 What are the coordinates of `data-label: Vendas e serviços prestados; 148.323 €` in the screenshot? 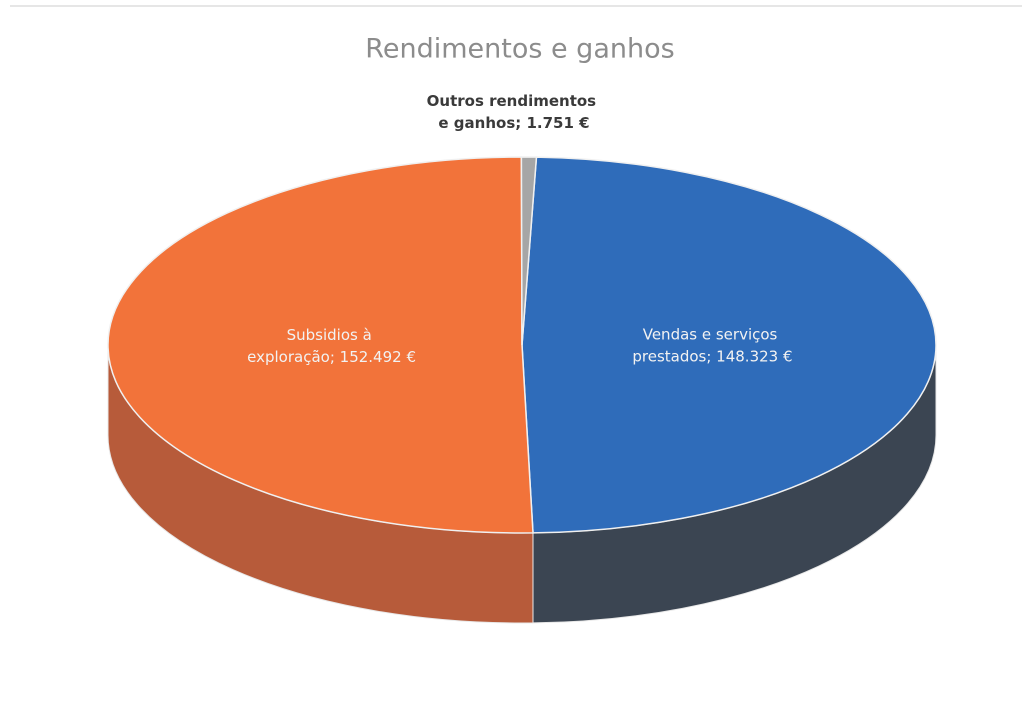 It's located at (712, 345).